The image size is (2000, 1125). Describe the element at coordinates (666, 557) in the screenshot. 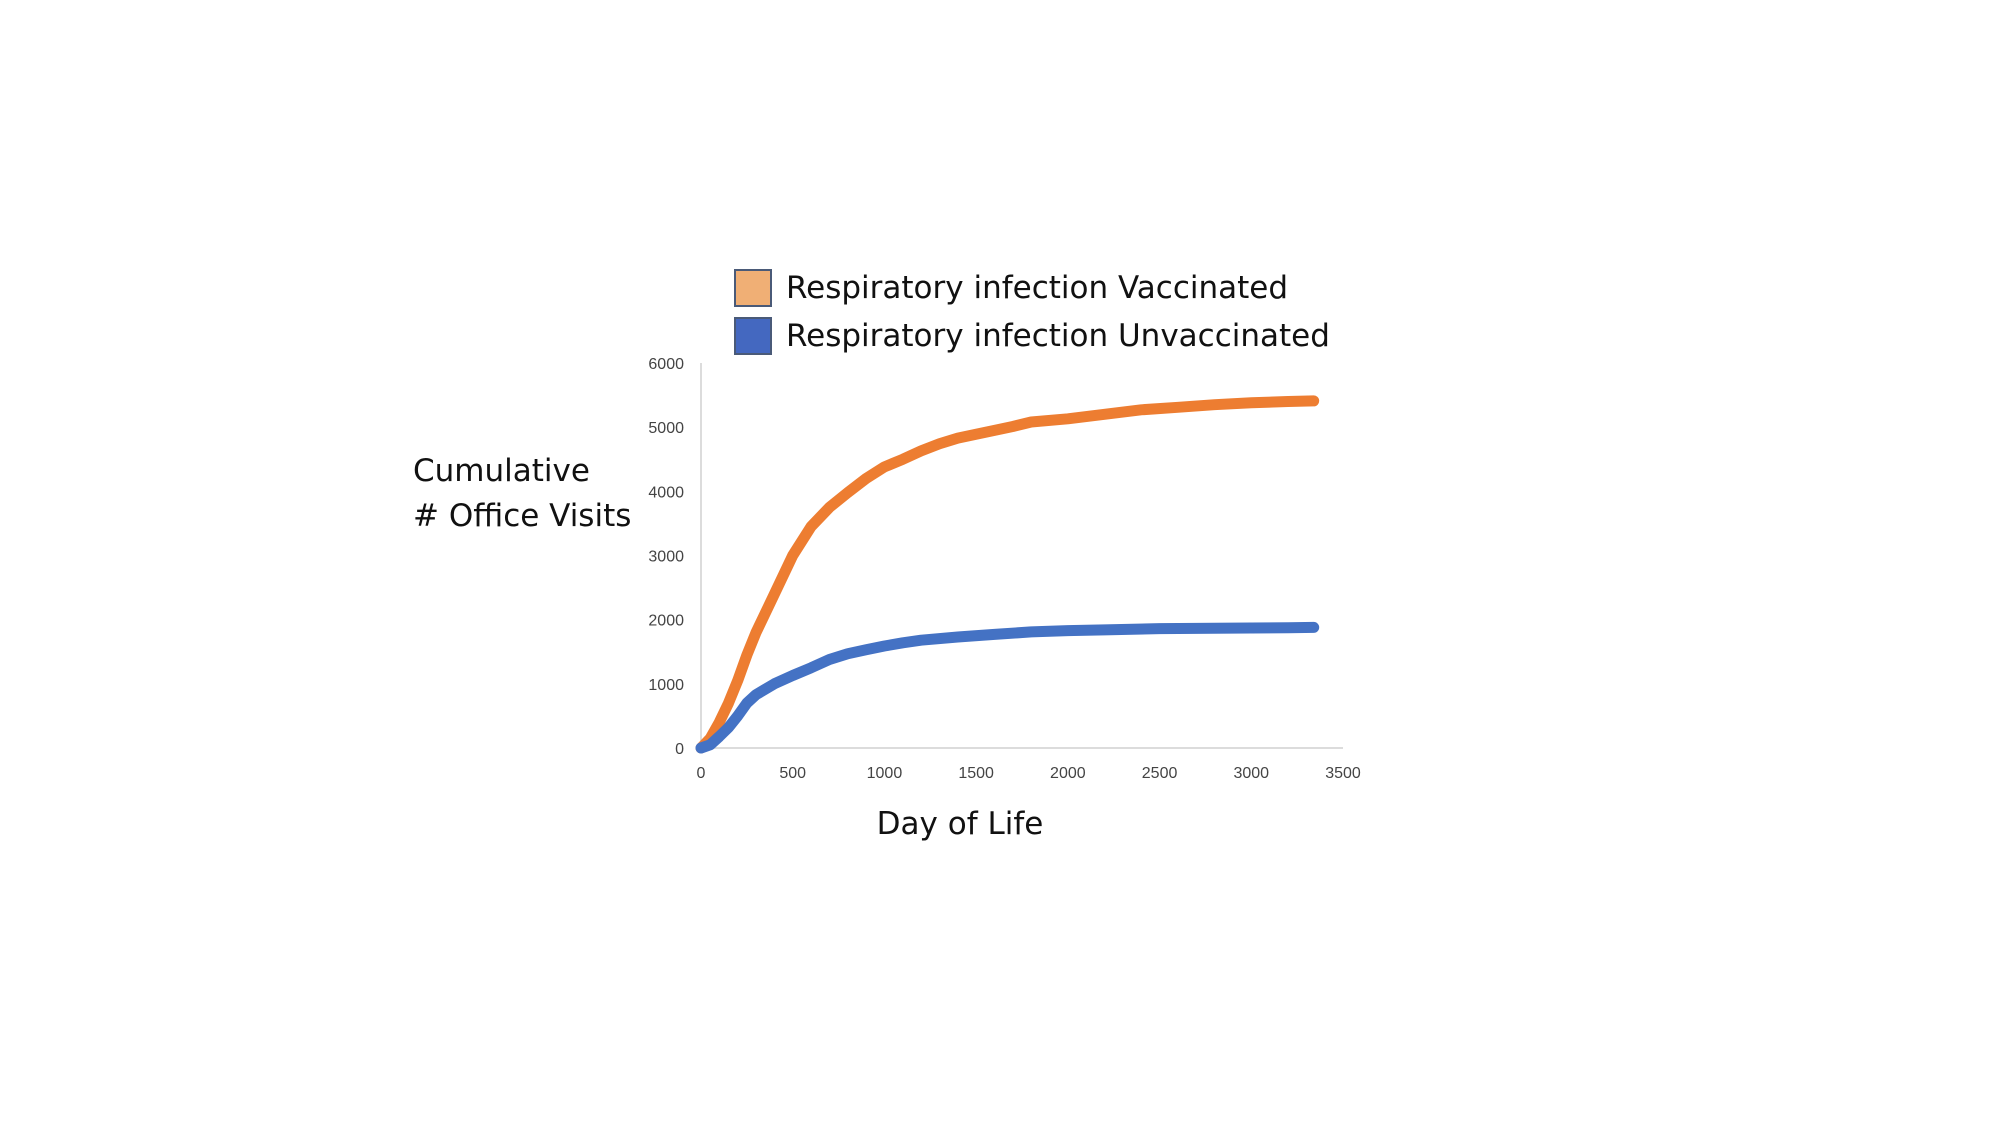

I see `y-tick-label: 3000` at that location.